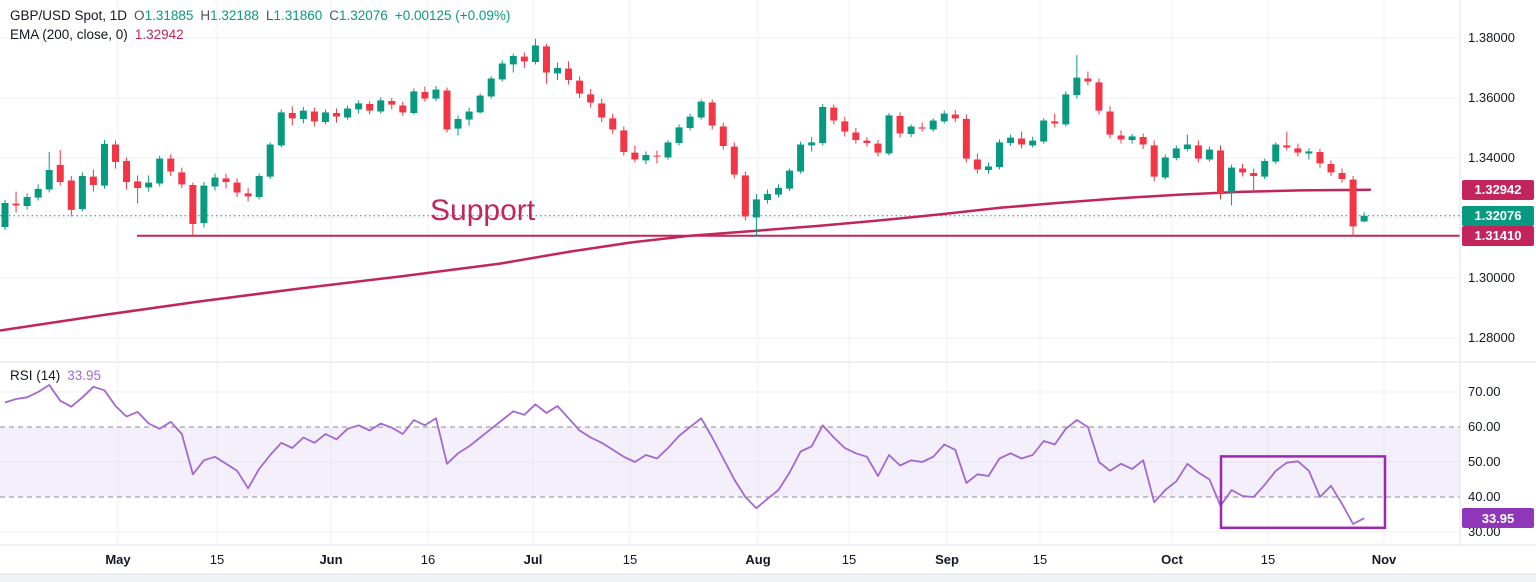 The image size is (1536, 582). What do you see at coordinates (84, 375) in the screenshot?
I see `rsi-value: 33.95` at bounding box center [84, 375].